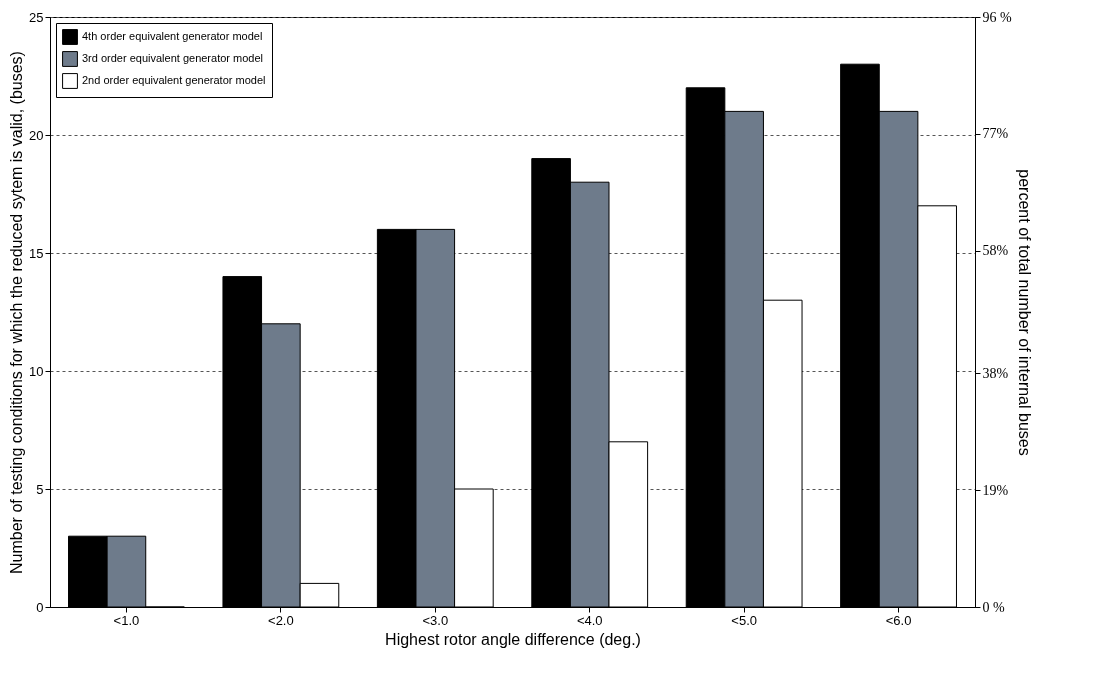  I want to click on x-tick-label: <4.0, so click(589, 620).